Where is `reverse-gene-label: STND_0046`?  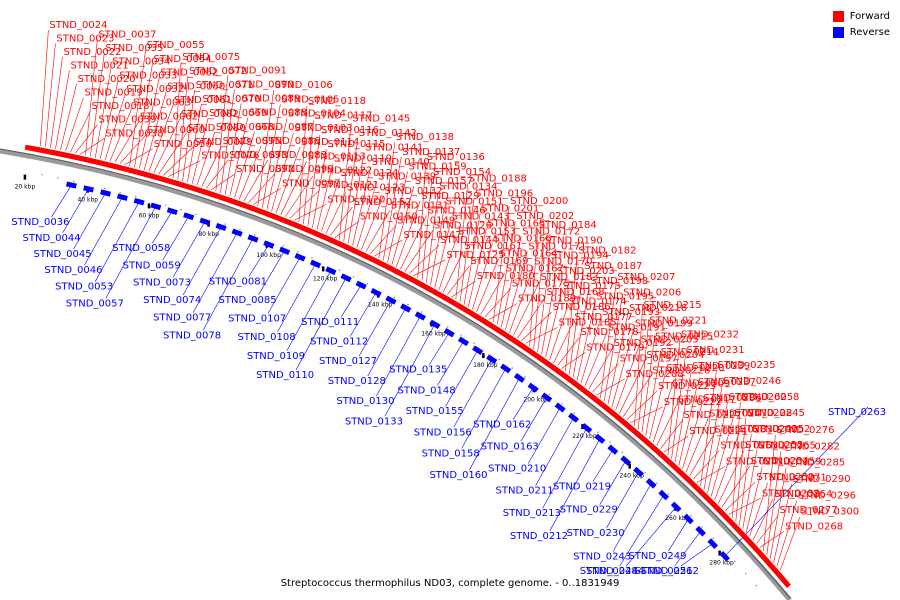 reverse-gene-label: STND_0046 is located at coordinates (73, 270).